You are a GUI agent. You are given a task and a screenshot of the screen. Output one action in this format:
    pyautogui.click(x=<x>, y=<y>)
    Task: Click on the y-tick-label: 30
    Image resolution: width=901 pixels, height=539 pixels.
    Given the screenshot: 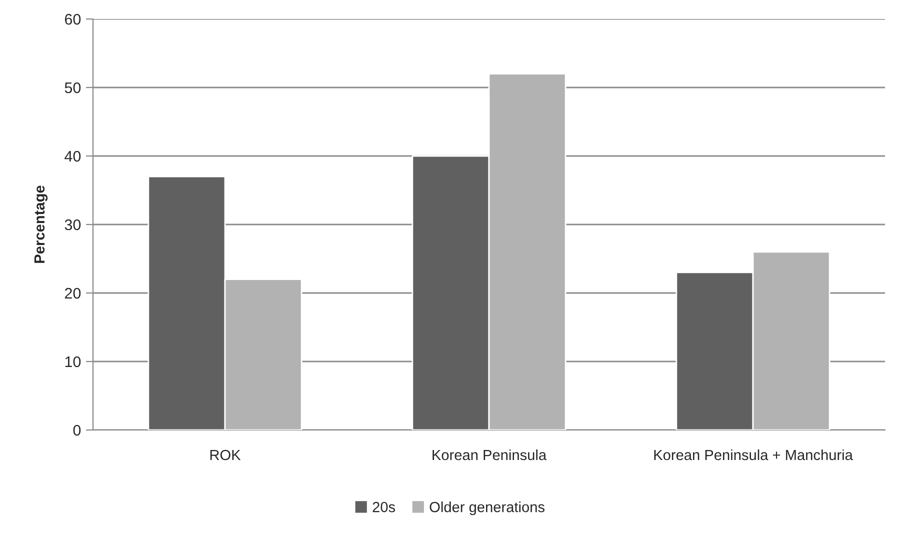 What is the action you would take?
    pyautogui.click(x=72, y=224)
    